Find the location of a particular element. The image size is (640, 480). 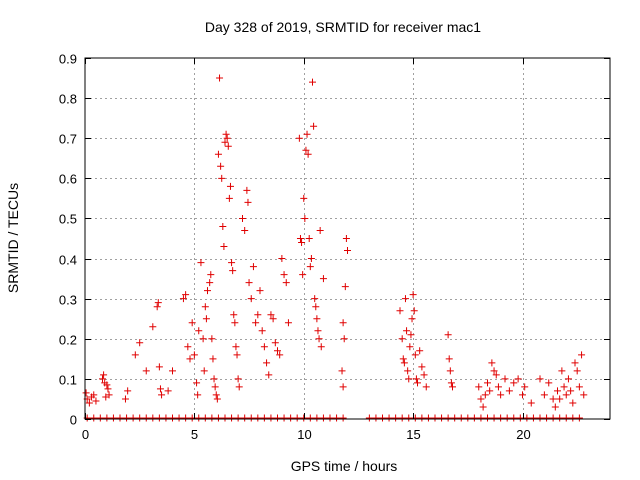

y-tick-labels: 0 0.1 0.2 0.3 0.4 0.5 0.6 0.7 0.8 0.9 is located at coordinates (68, 240).